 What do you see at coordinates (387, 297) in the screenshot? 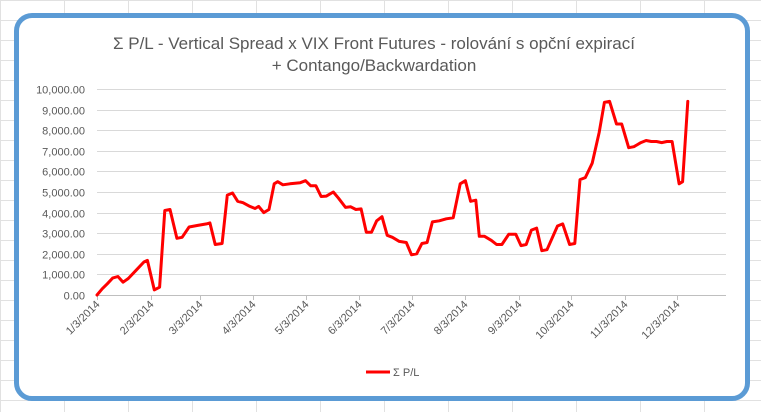
I see `chart-axes` at bounding box center [387, 297].